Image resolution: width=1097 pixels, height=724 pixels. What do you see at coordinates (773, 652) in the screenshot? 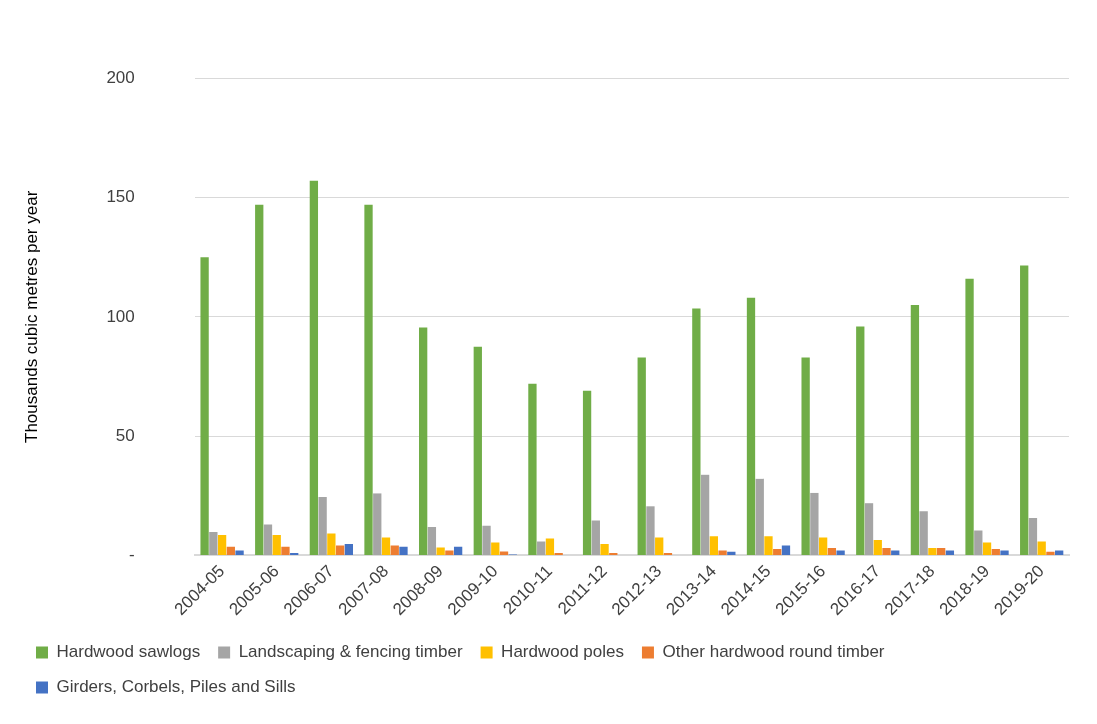
I see `legend-label: Other hardwood round timber` at bounding box center [773, 652].